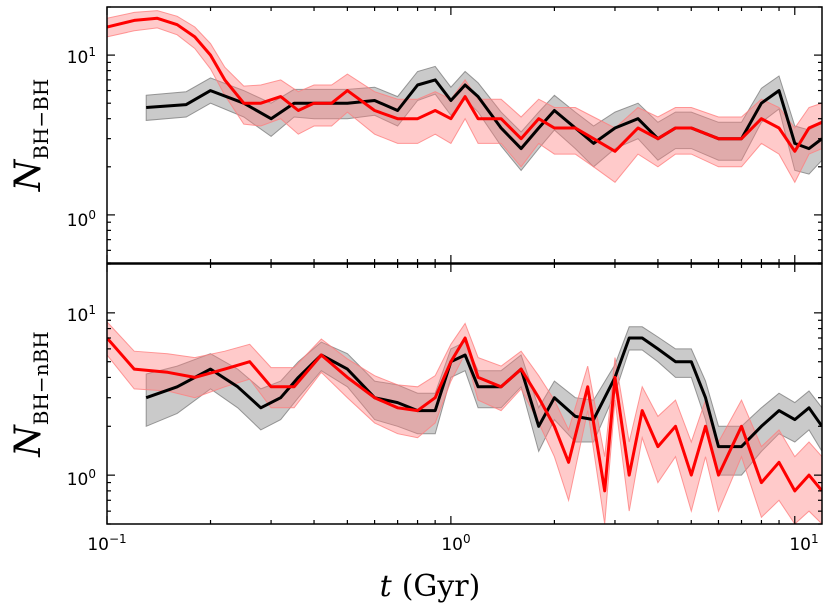  I want to click on ytick-label-top-1: 10⁰, so click(81, 219).